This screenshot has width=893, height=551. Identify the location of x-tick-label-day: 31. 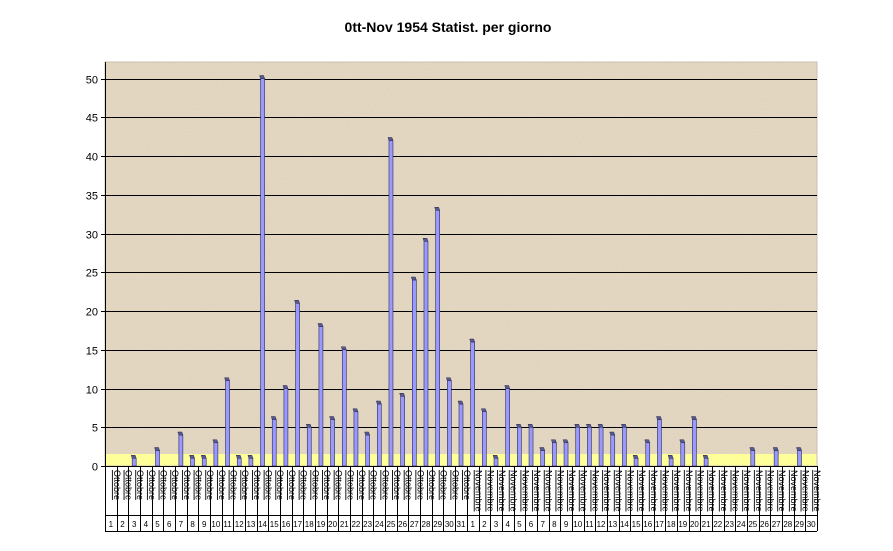
(461, 524).